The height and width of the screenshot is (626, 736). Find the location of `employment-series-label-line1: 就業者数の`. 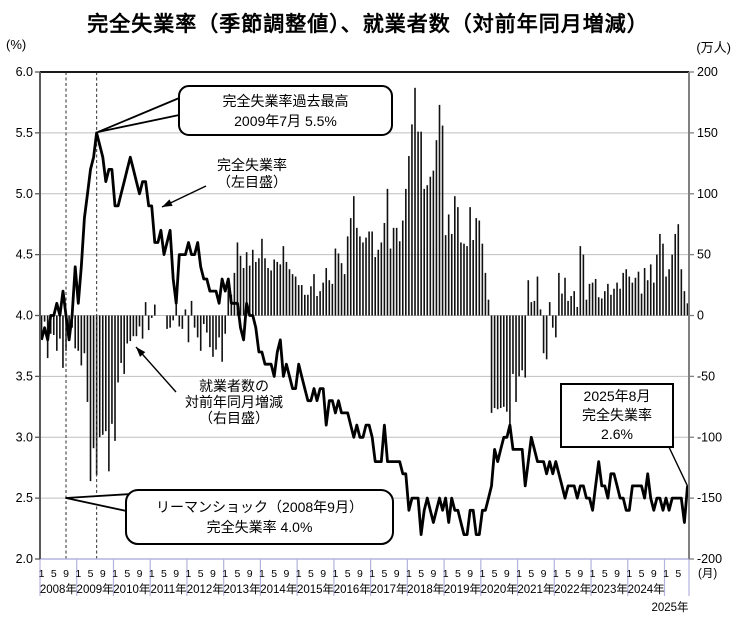

employment-series-label-line1: 就業者数の is located at coordinates (234, 386).